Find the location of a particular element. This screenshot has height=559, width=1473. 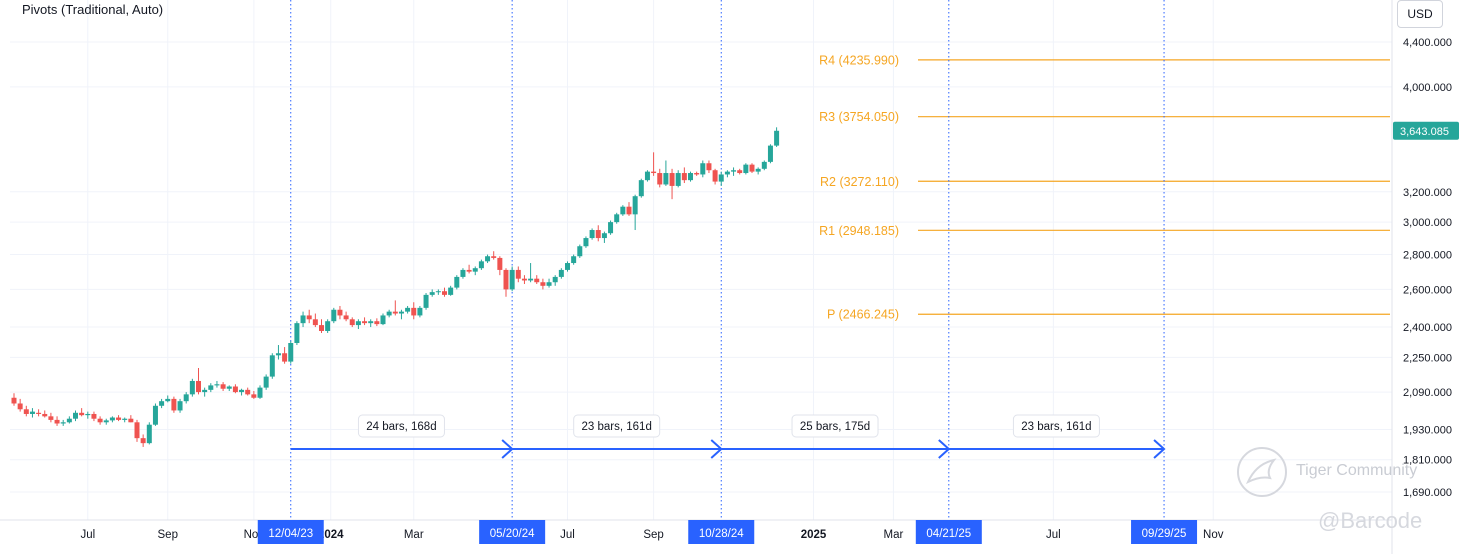

x-tick-label: Nov is located at coordinates (1213, 535).